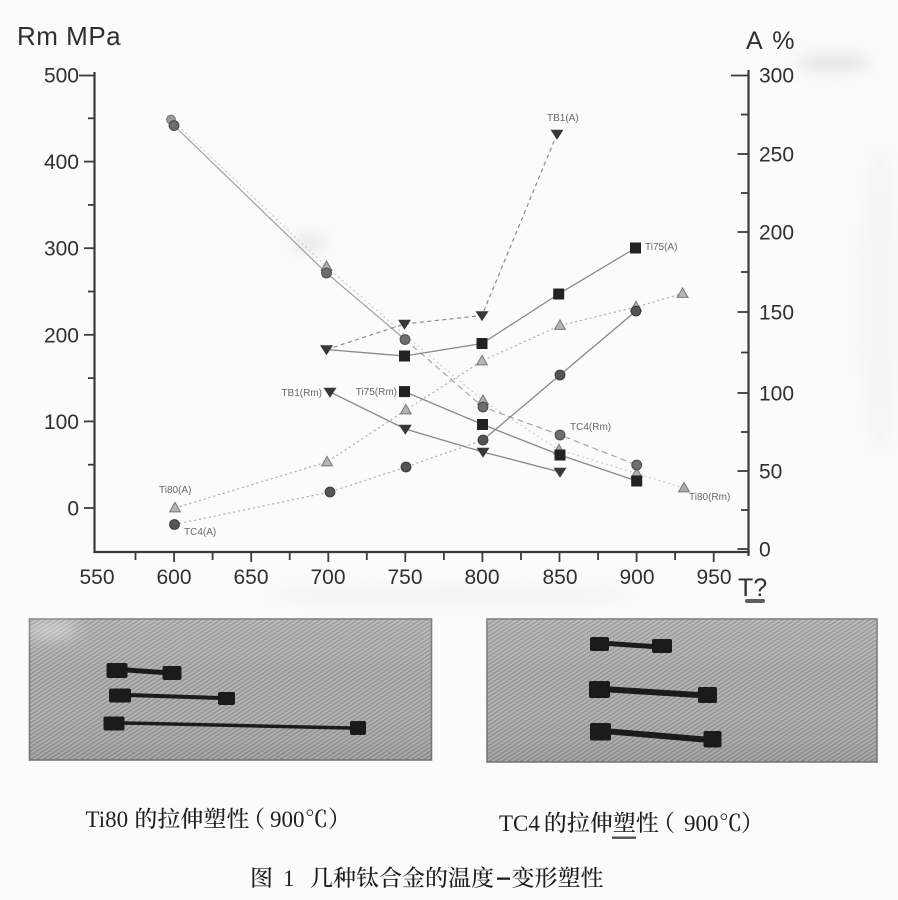  What do you see at coordinates (61, 162) in the screenshot?
I see `svg-text: 400` at bounding box center [61, 162].